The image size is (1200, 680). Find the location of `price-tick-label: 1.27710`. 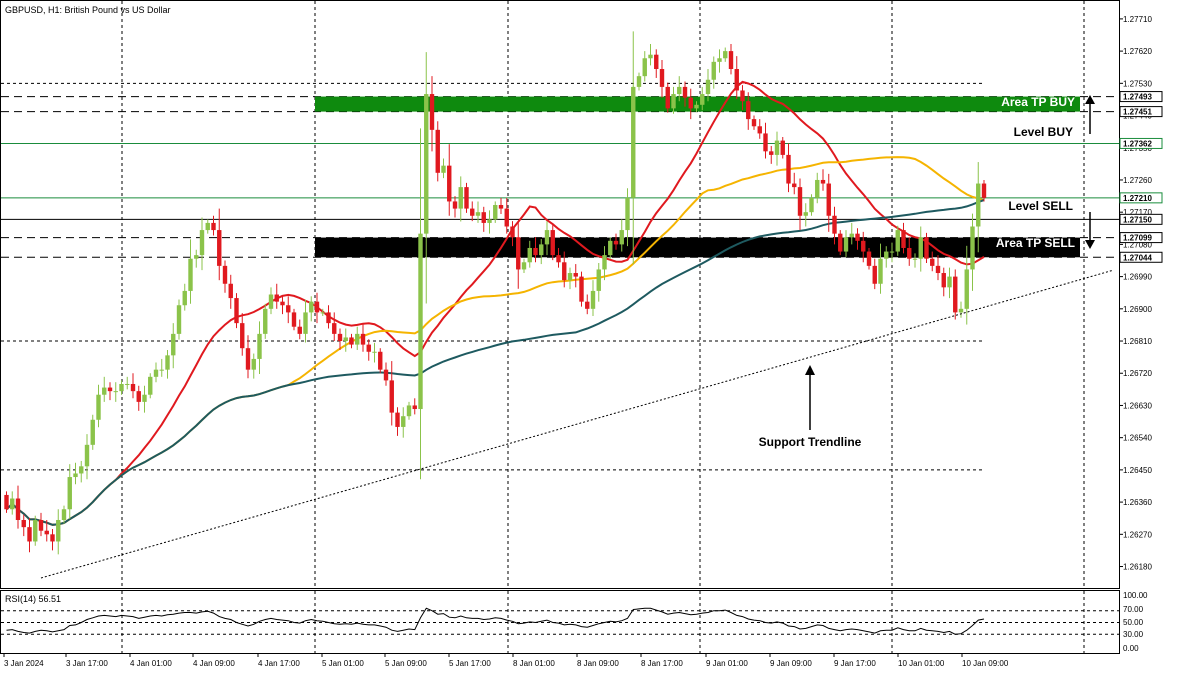

price-tick-label: 1.27710 is located at coordinates (1137, 19).